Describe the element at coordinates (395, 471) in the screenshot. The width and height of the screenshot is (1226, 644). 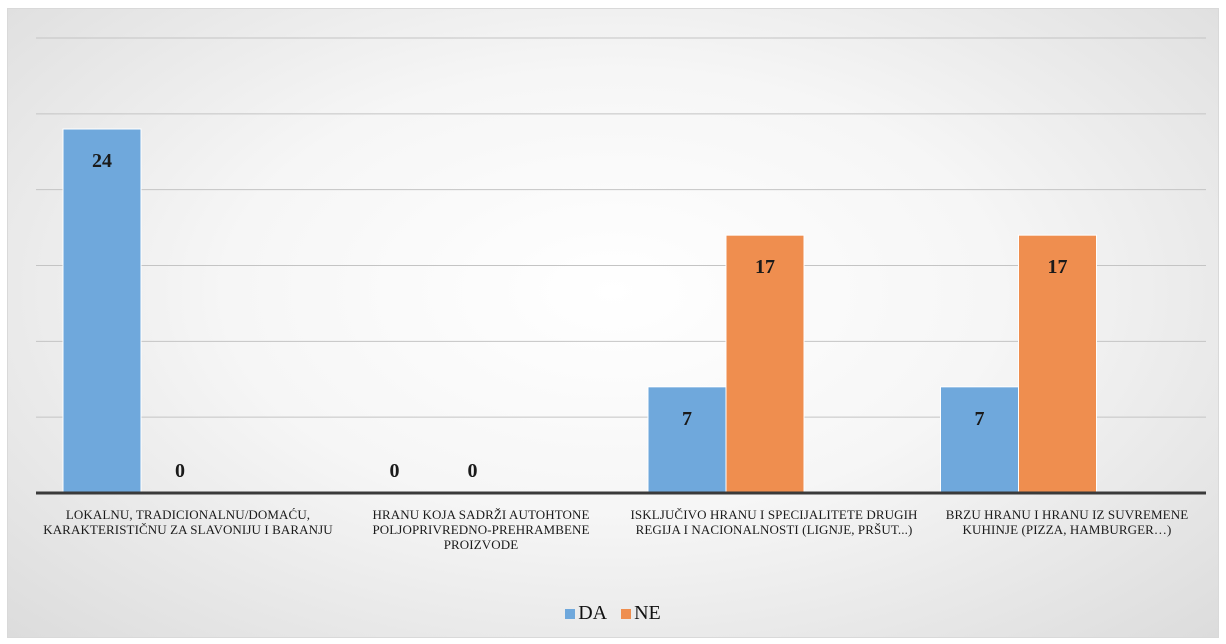
I see `data-label-da-2: 0` at that location.